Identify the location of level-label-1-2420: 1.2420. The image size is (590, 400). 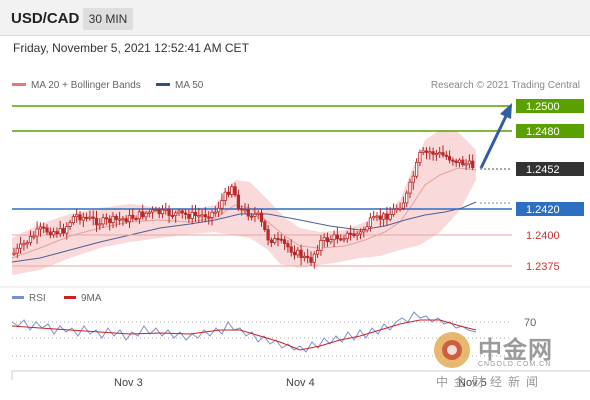
(543, 210).